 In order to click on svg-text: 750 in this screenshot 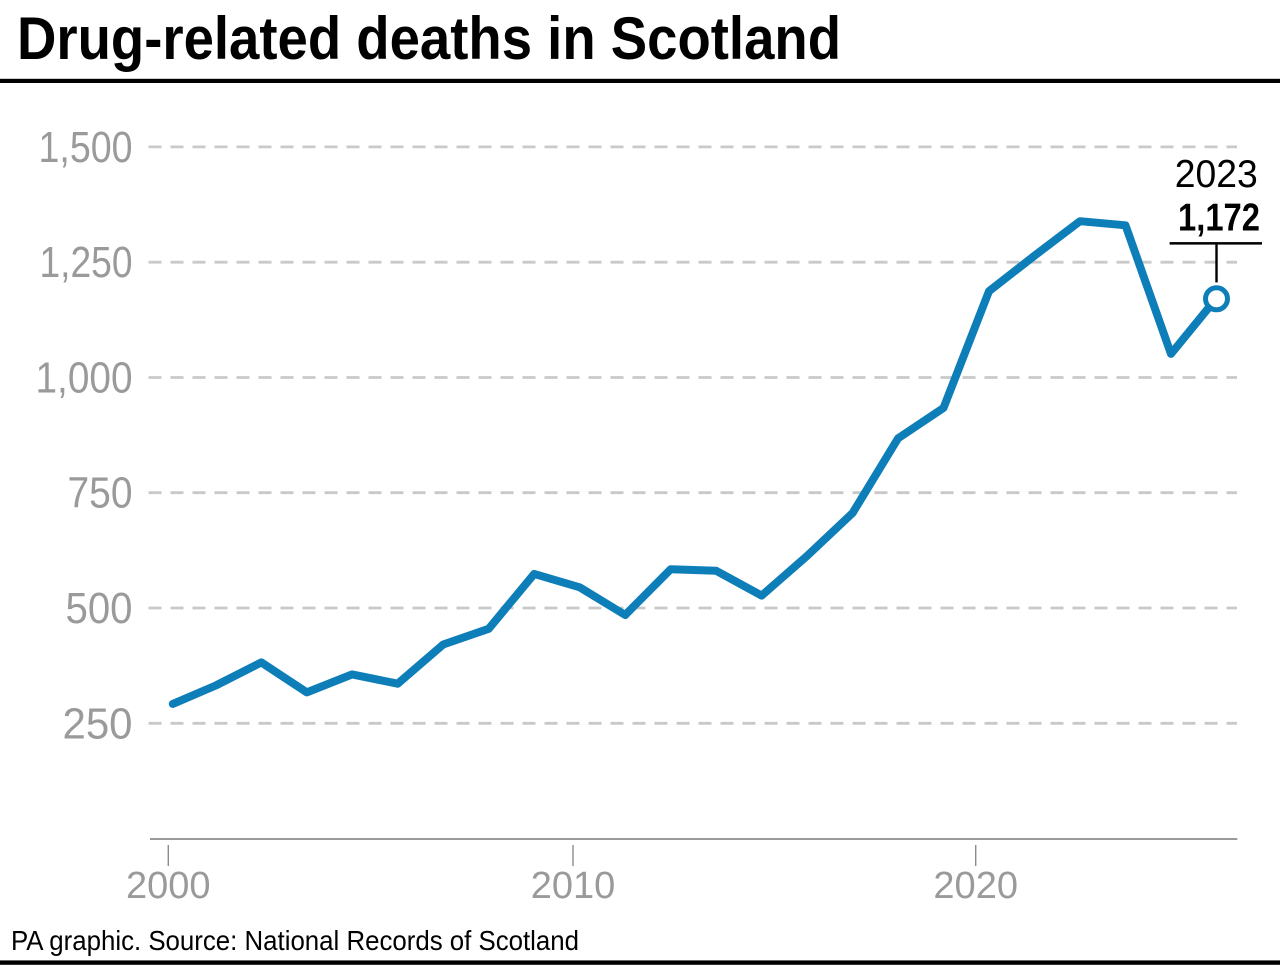, I will do `click(100, 493)`.